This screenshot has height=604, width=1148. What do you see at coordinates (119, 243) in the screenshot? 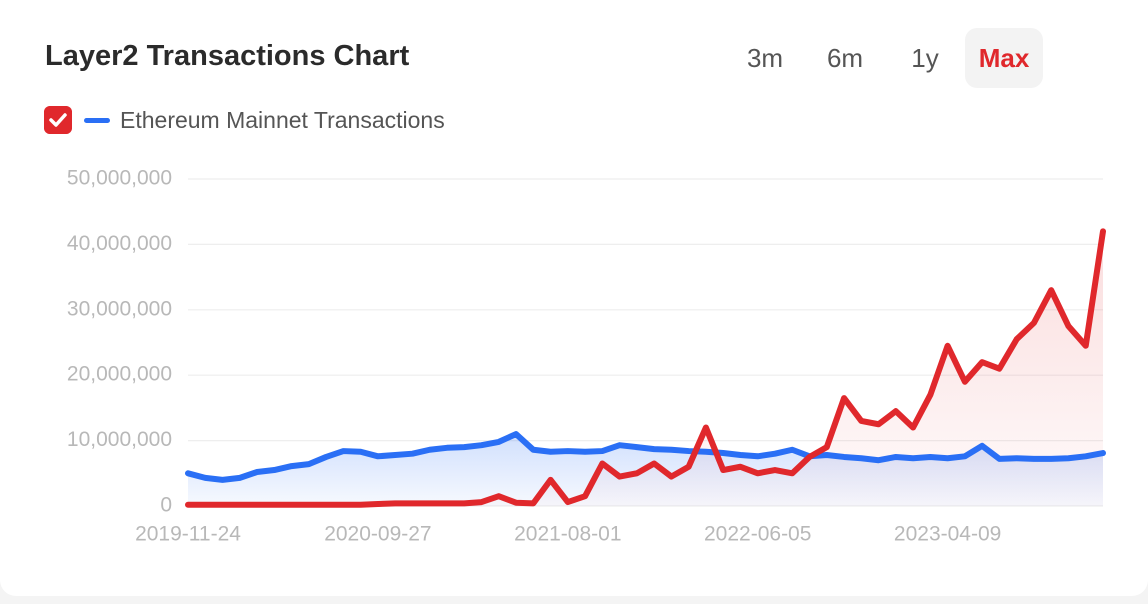
I see `y-tick-label: 40,000,000` at bounding box center [119, 243].